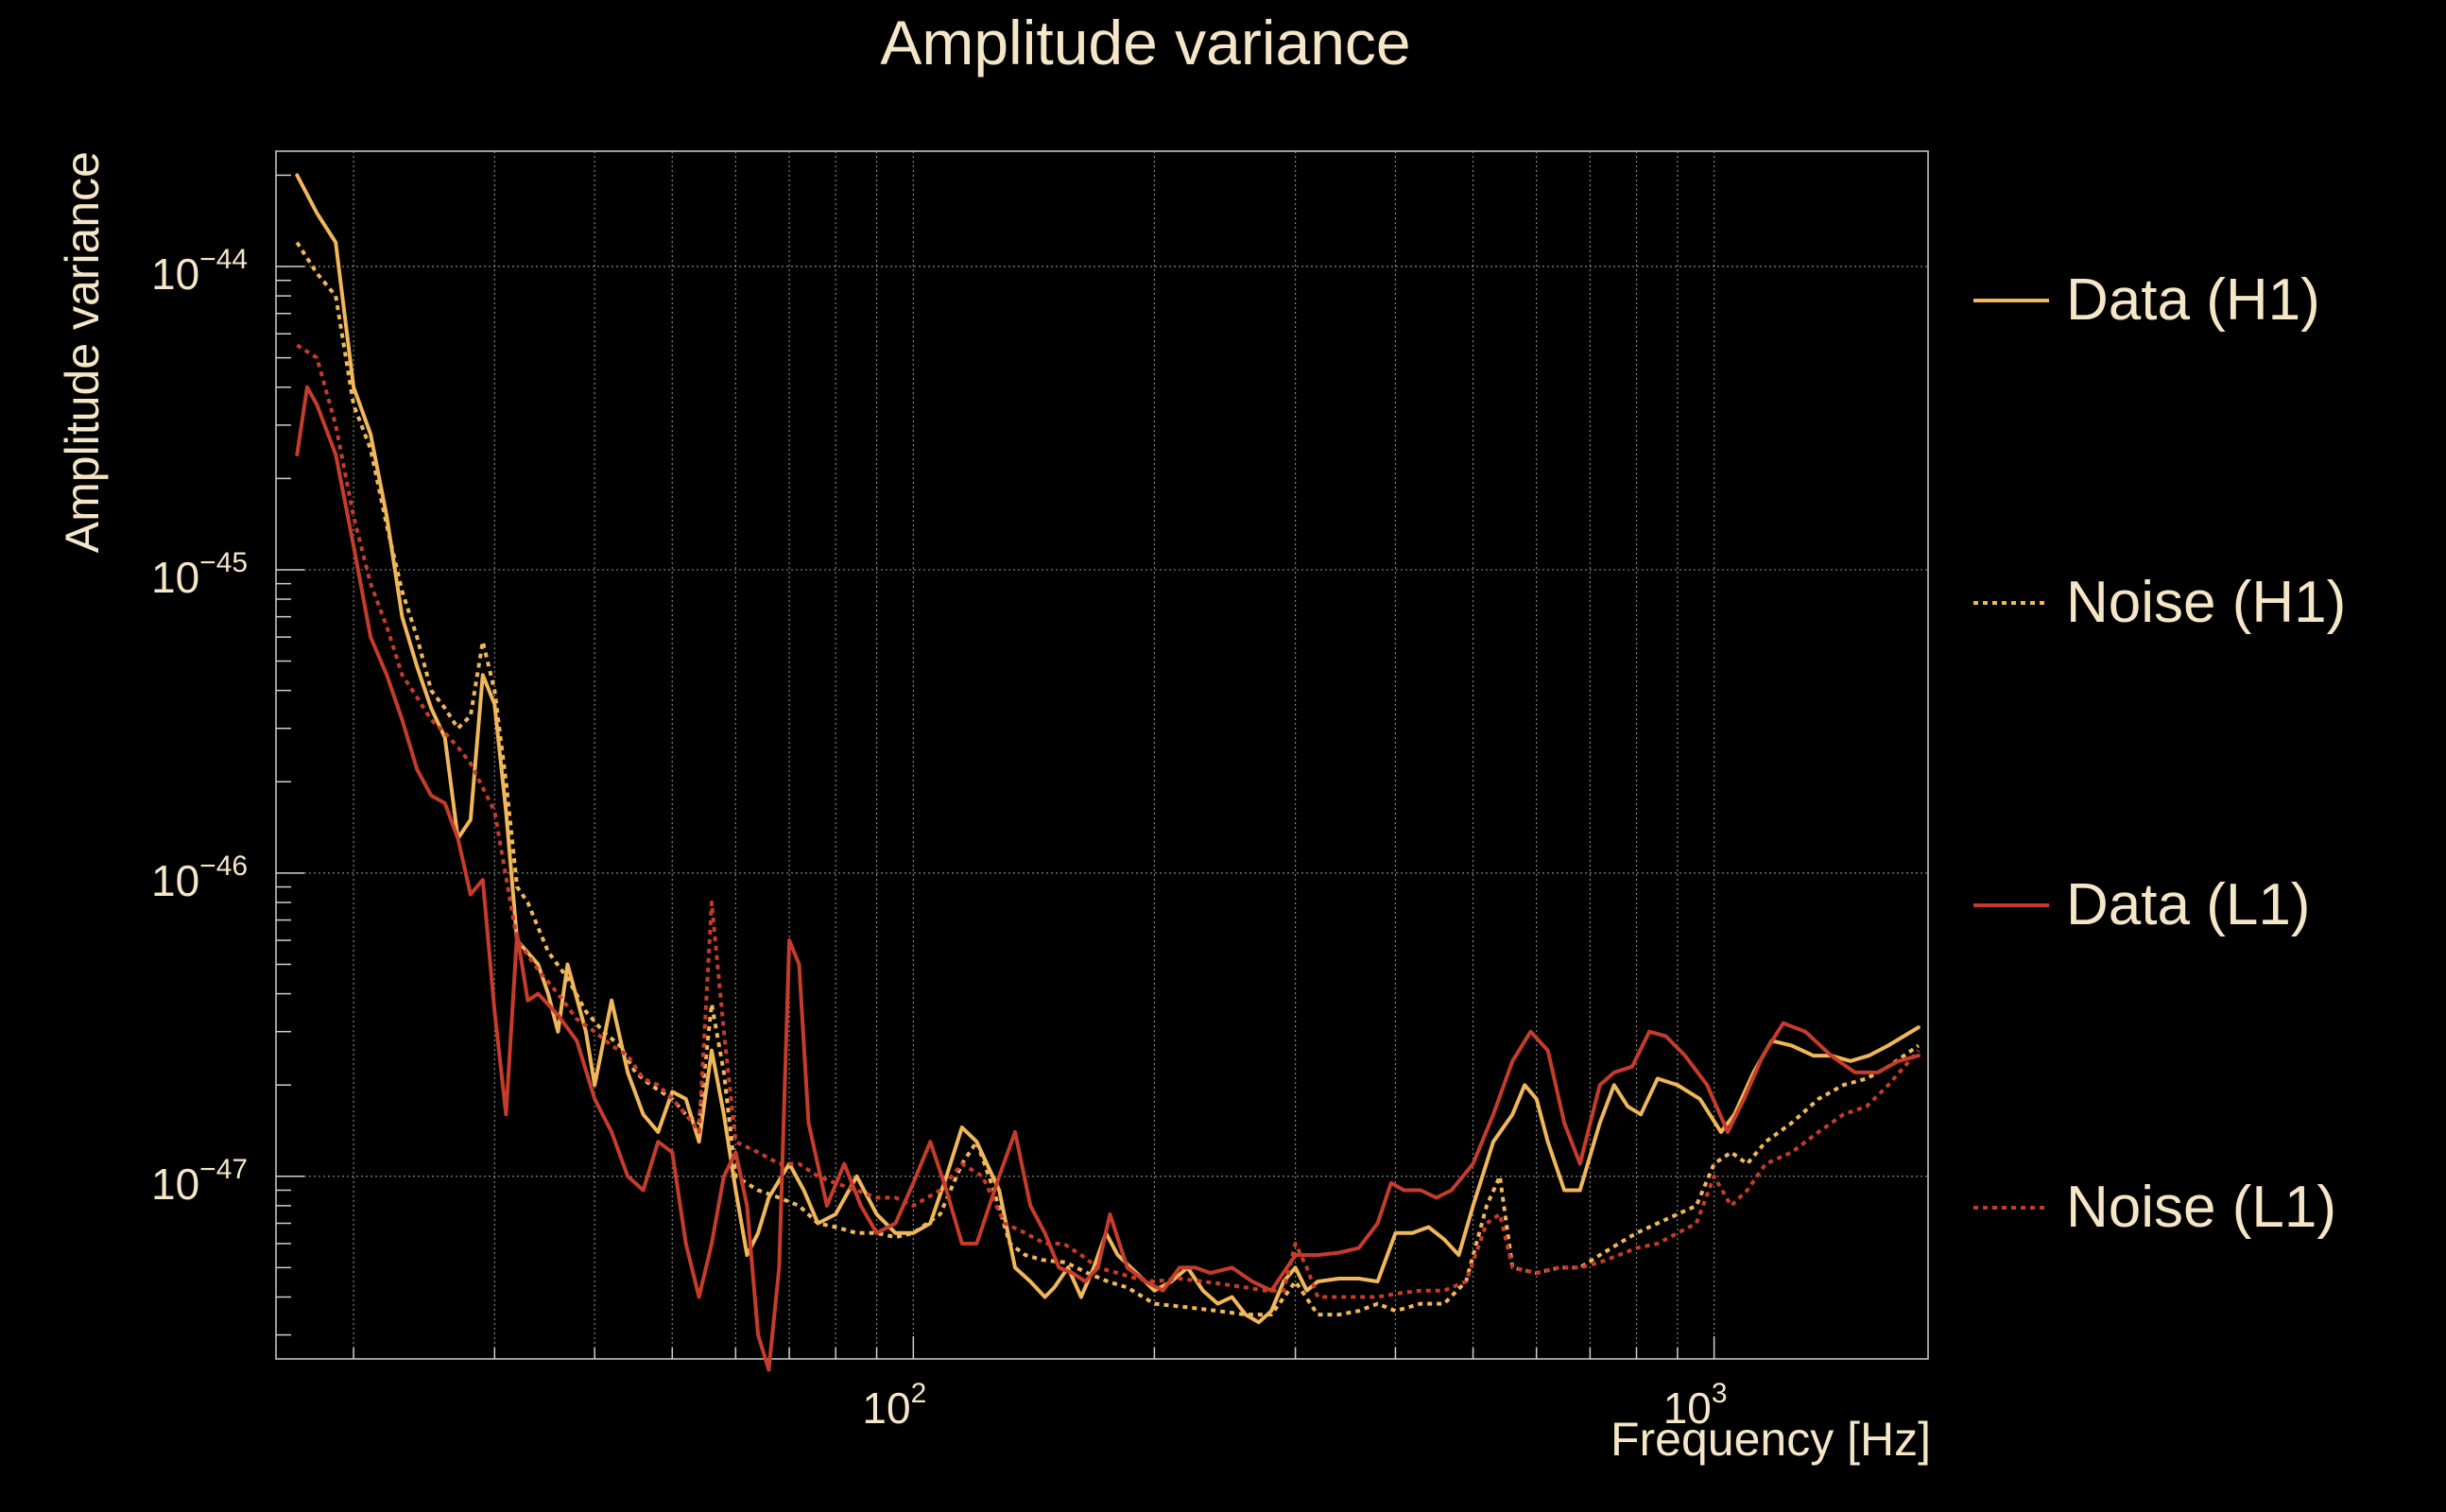  Describe the element at coordinates (1771, 1439) in the screenshot. I see `x-axis-label: Frequency [Hz]` at that location.